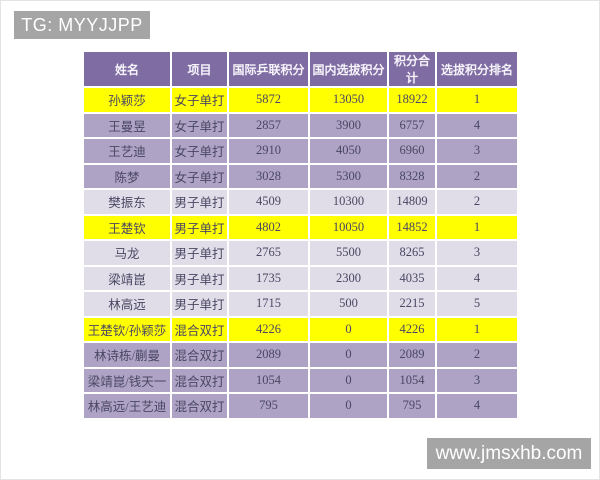  Describe the element at coordinates (348, 125) in the screenshot. I see `cell-domestic-points: 3900` at that location.